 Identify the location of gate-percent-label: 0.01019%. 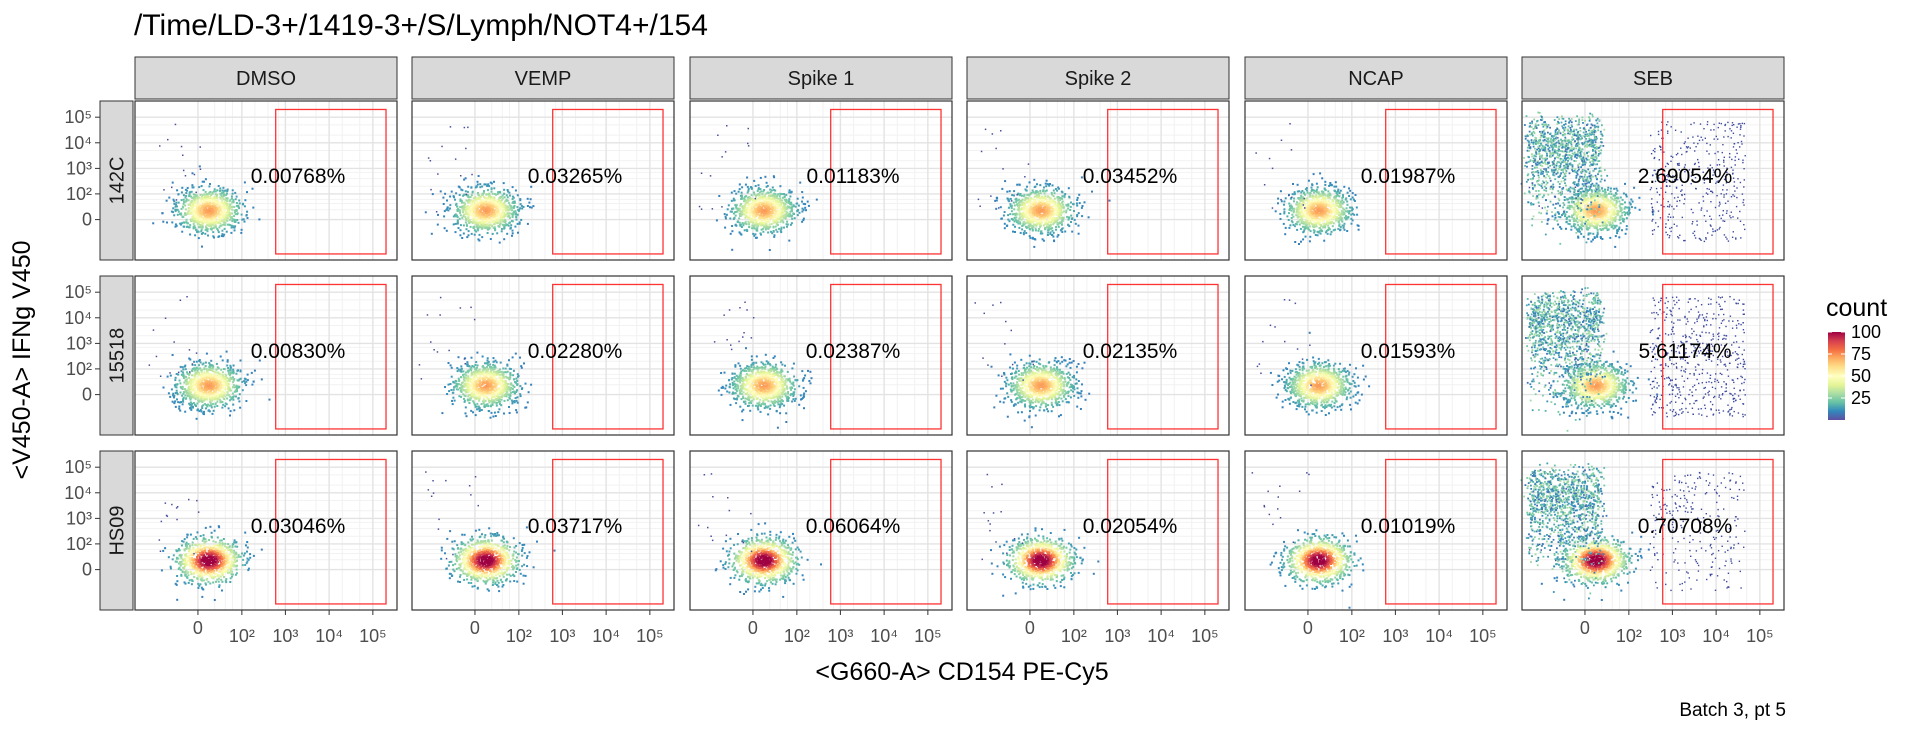
(1408, 526).